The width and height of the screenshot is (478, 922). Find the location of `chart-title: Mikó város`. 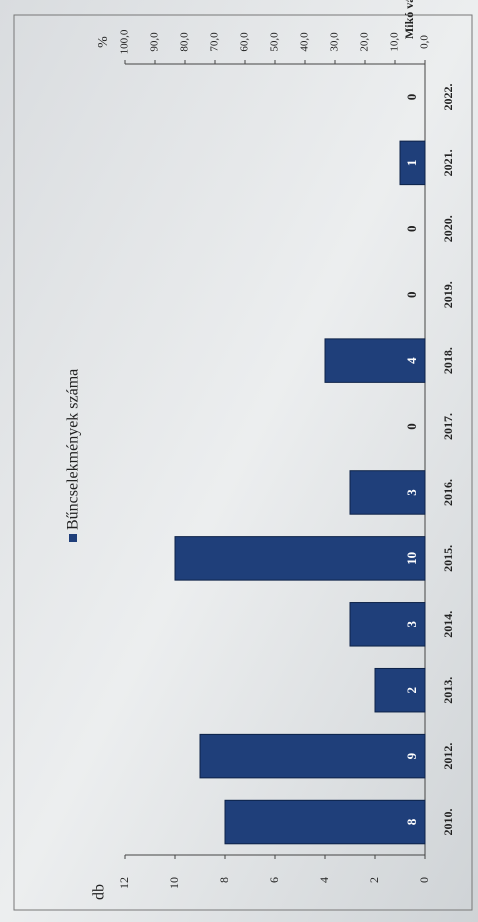

chart-title: Mikó város is located at coordinates (409, 19).